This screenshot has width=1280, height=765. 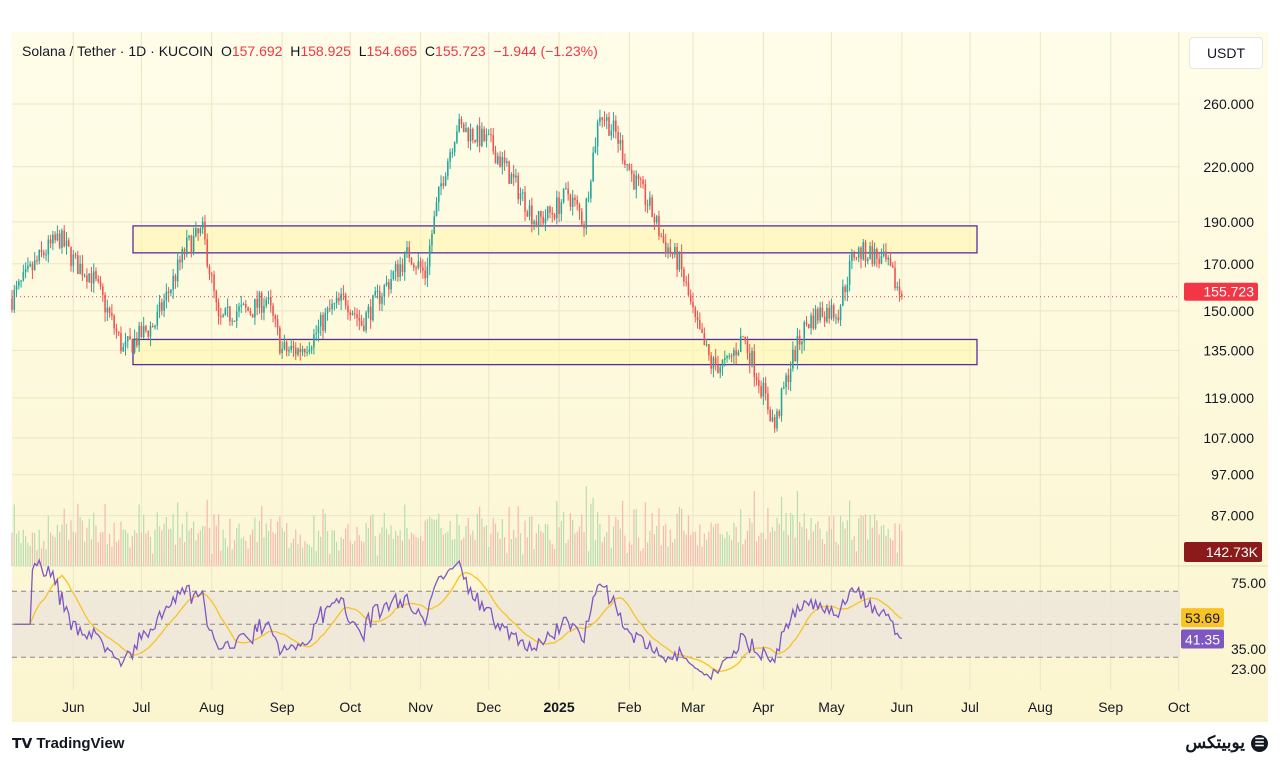 I want to click on price-tick-label: 107.000, so click(x=1228, y=438).